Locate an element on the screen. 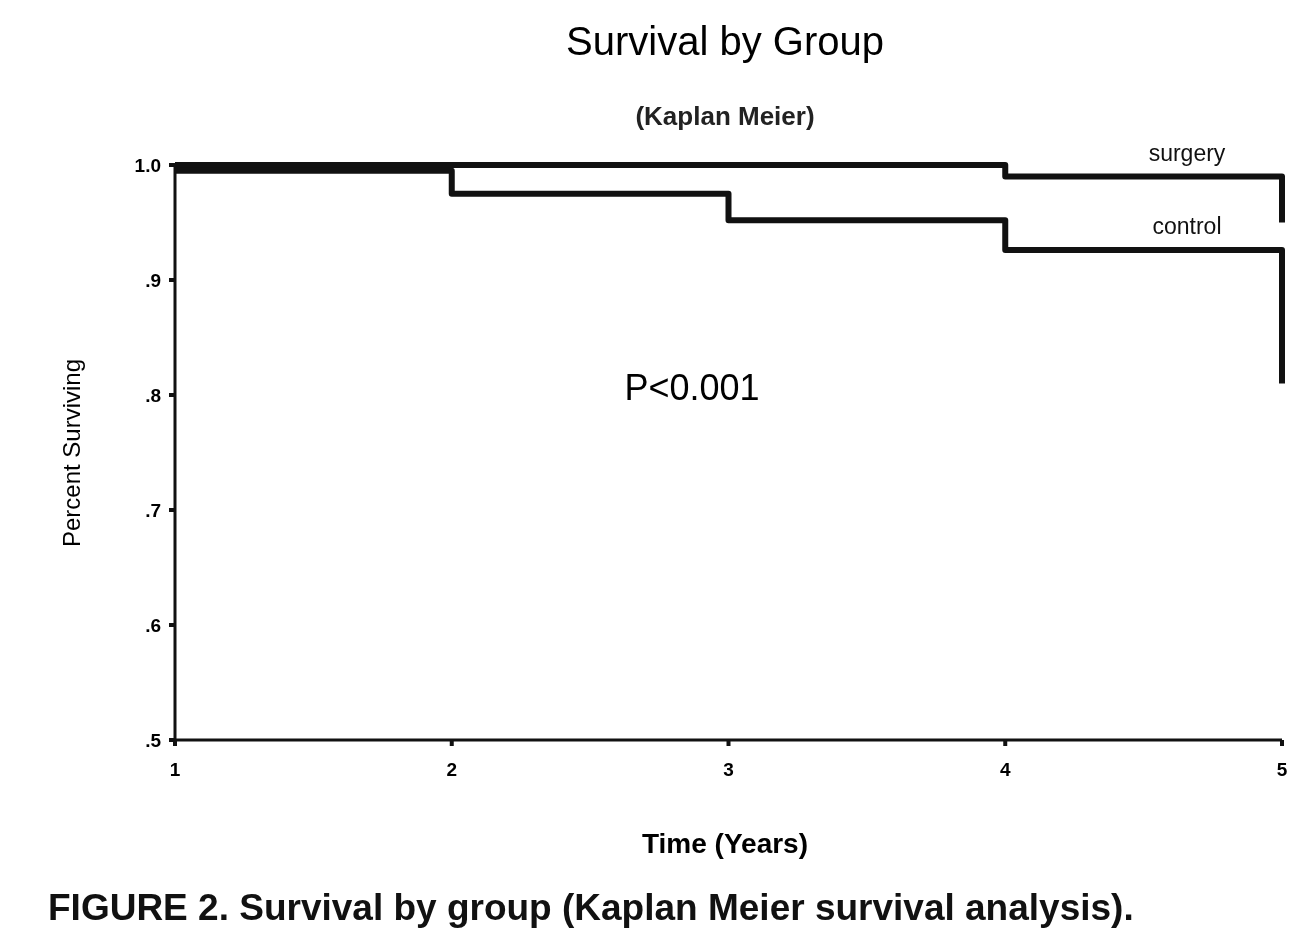 The height and width of the screenshot is (943, 1301). y-tick-label: .6 is located at coordinates (153, 625).